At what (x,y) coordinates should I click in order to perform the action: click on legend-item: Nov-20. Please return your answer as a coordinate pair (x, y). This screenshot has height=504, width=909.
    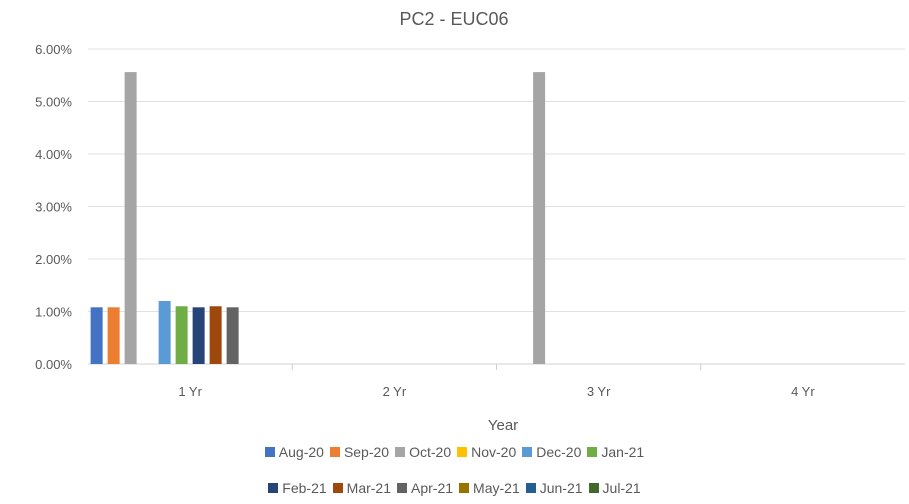
    Looking at the image, I should click on (486, 452).